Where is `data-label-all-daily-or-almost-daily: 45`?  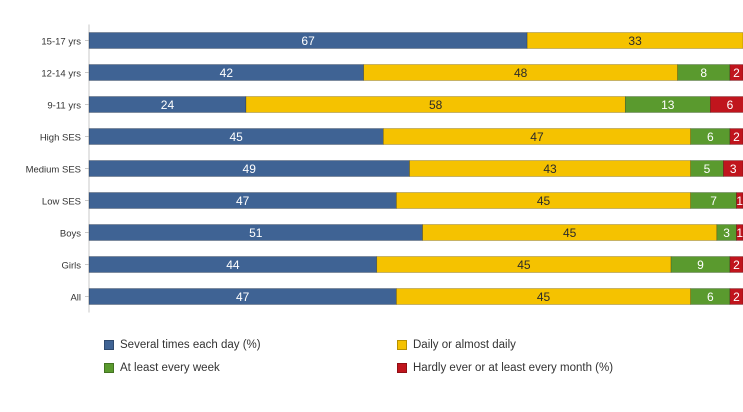 data-label-all-daily-or-almost-daily: 45 is located at coordinates (544, 297).